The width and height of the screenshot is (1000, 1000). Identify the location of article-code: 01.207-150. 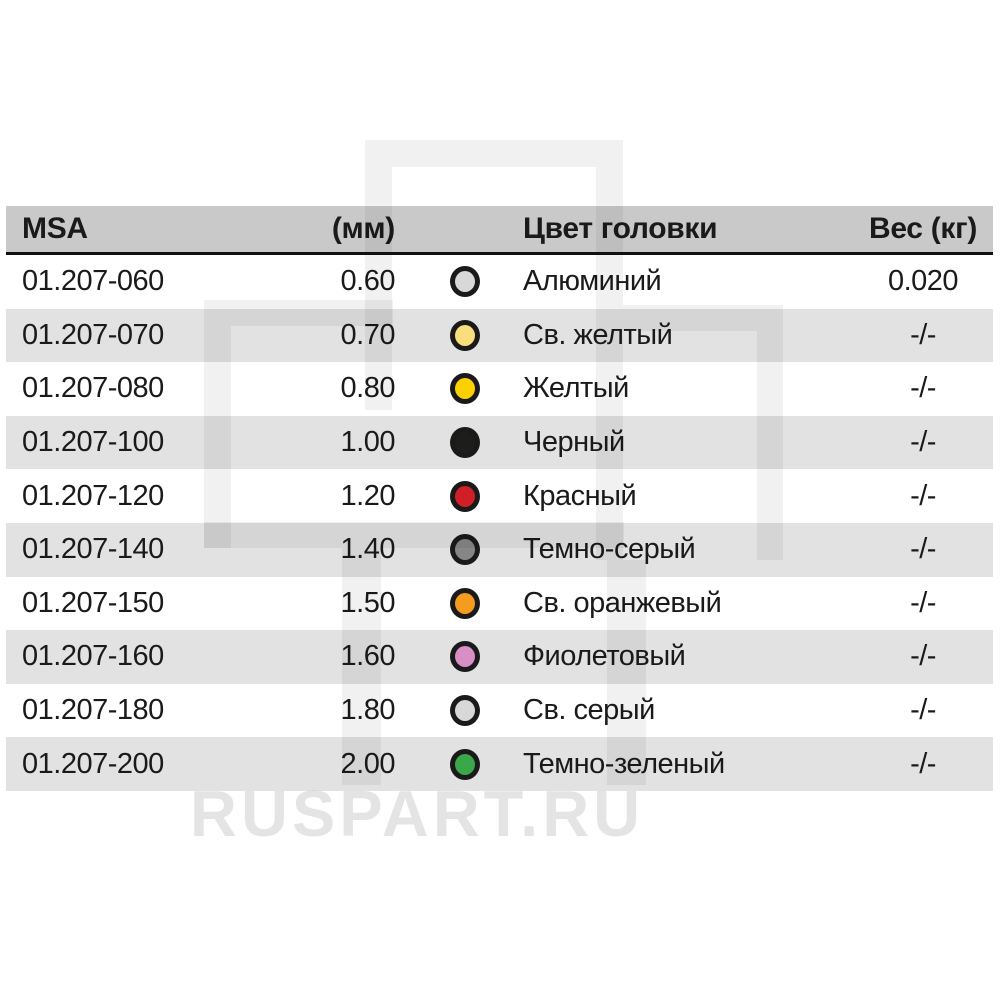
(93, 602).